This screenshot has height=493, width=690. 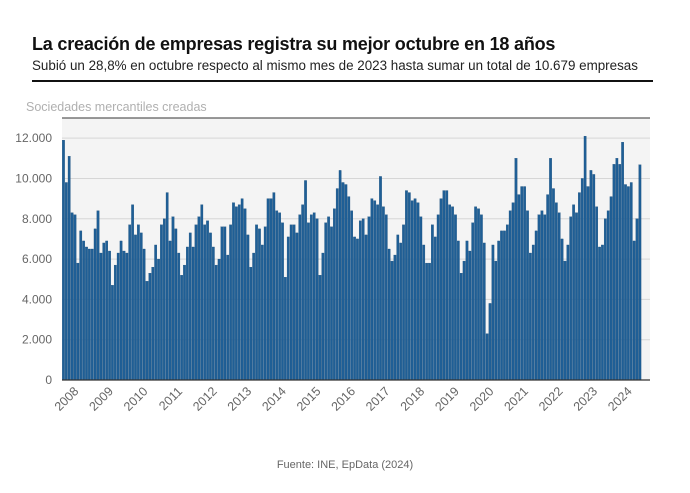 What do you see at coordinates (240, 399) in the screenshot?
I see `x-tick-label: 2013` at bounding box center [240, 399].